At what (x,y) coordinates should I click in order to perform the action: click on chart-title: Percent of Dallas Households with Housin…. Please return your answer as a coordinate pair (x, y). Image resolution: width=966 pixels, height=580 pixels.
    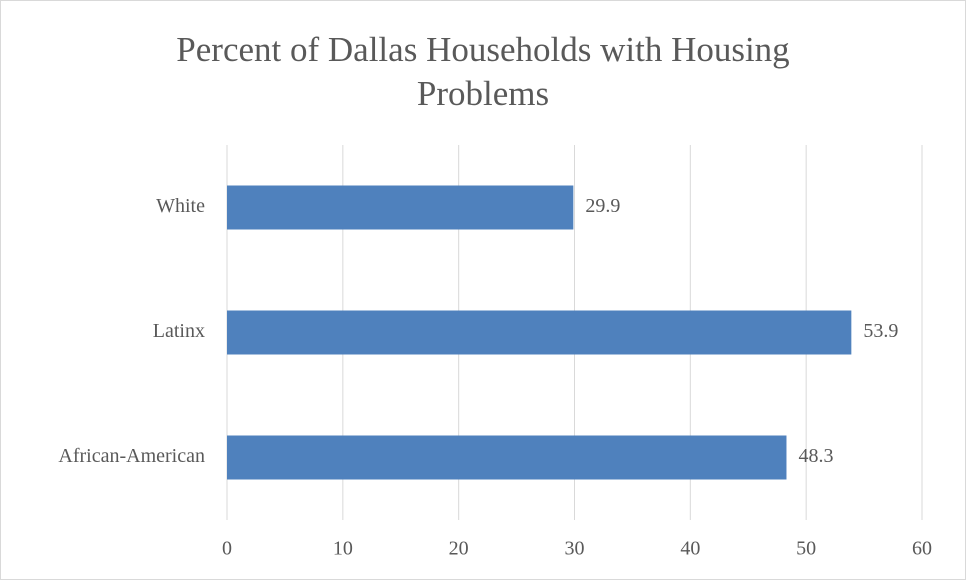
    Looking at the image, I should click on (483, 71).